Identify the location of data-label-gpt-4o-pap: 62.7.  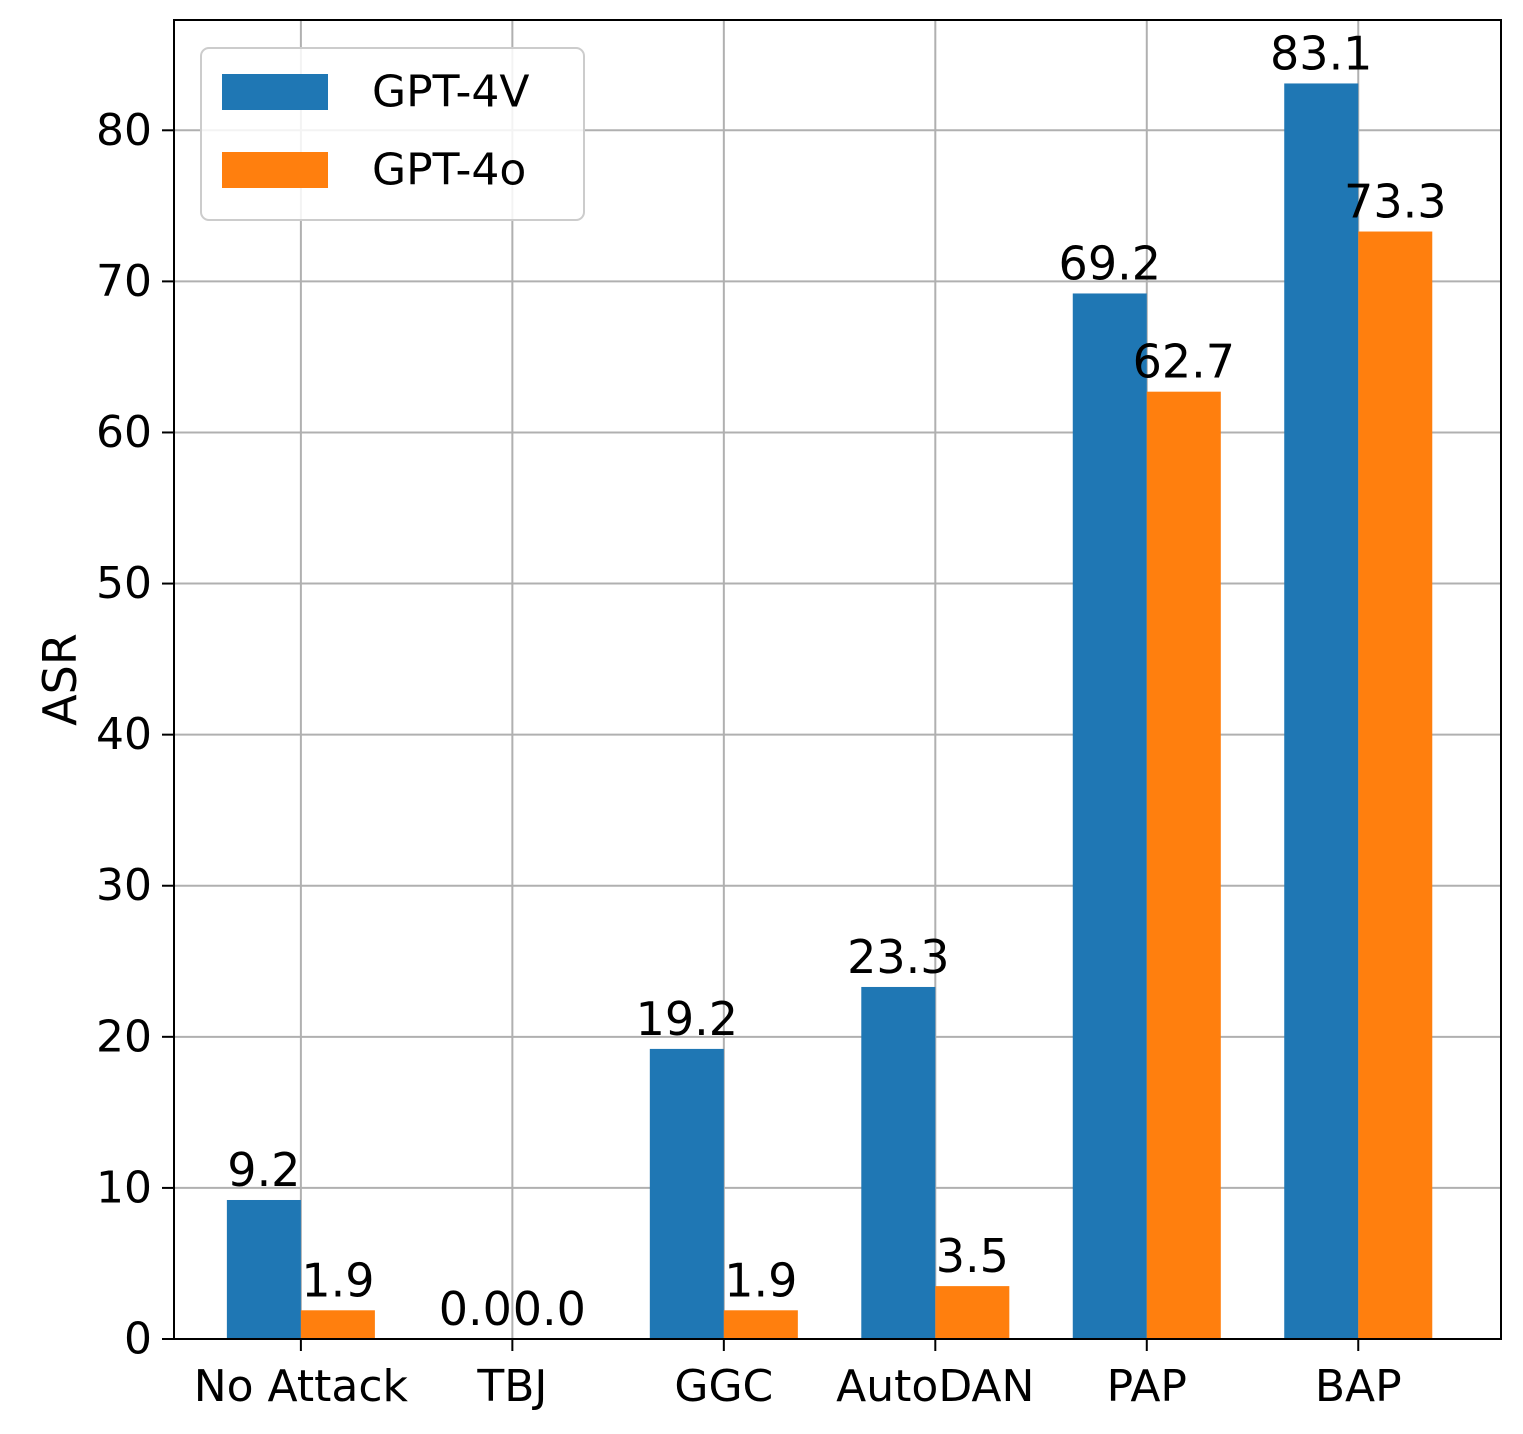
(1184, 362).